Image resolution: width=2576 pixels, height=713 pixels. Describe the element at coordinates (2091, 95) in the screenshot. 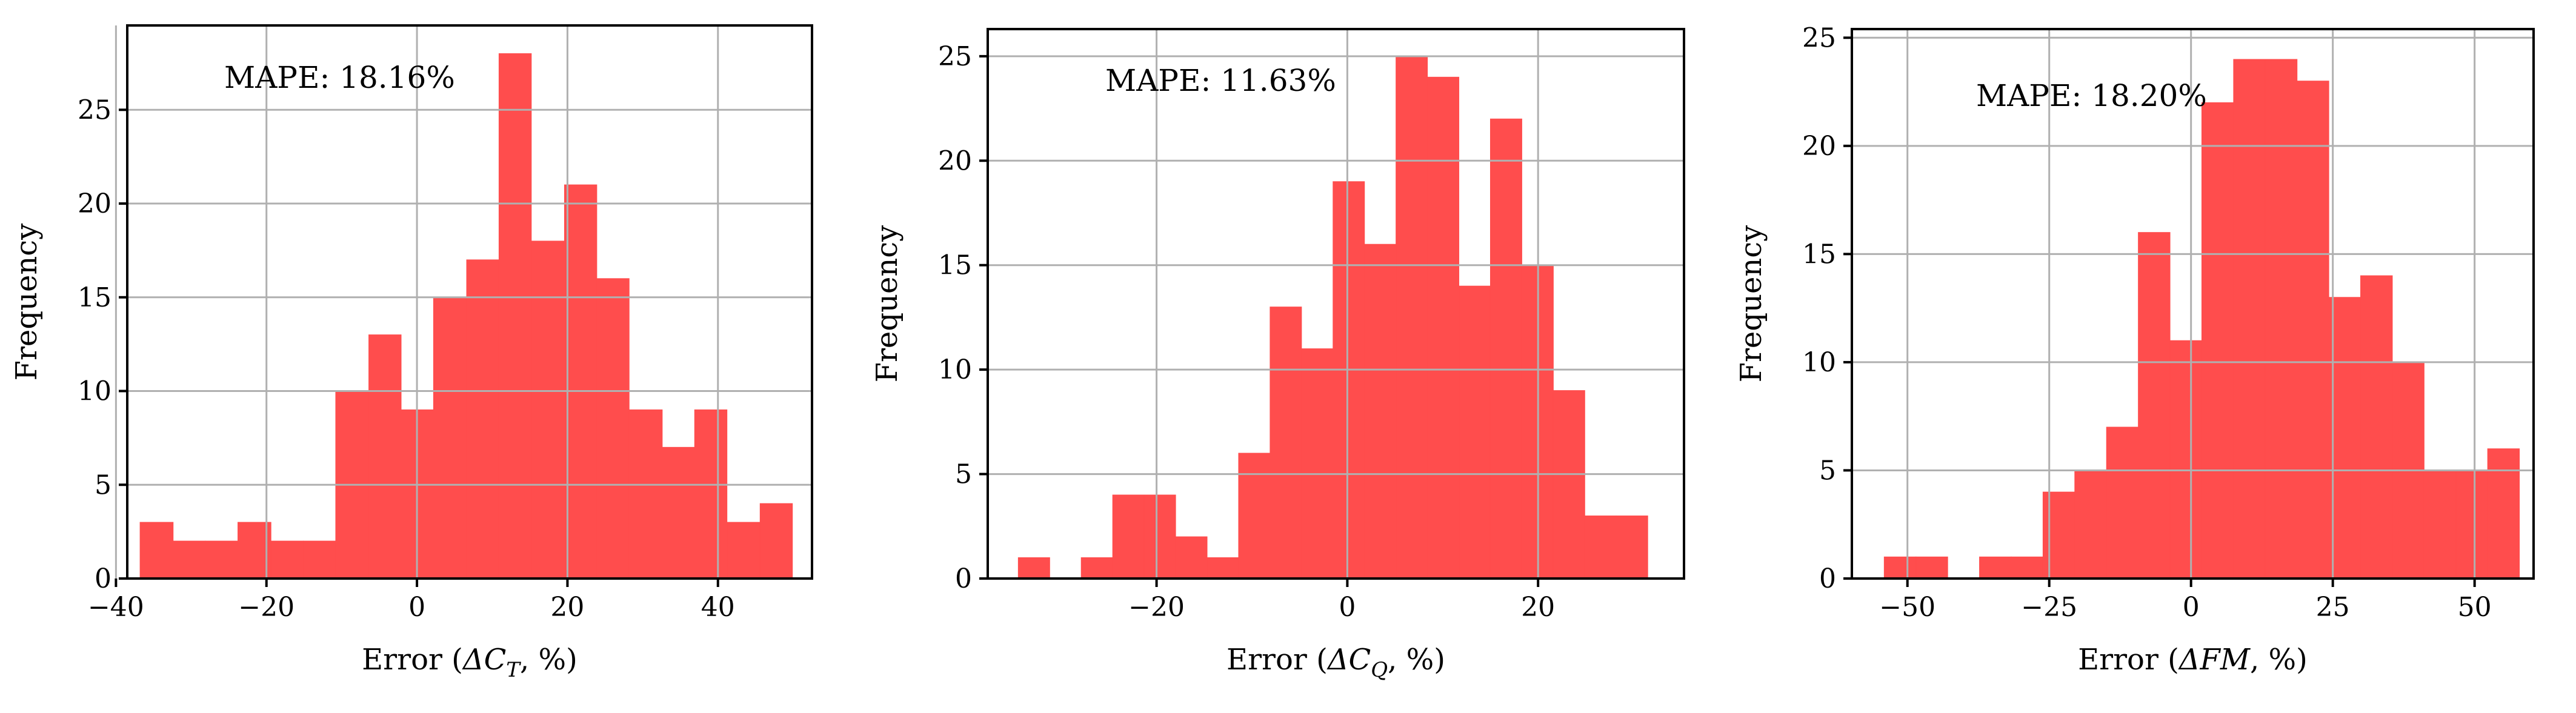

I see `mape-annotation: MAPE: 18.20%` at that location.